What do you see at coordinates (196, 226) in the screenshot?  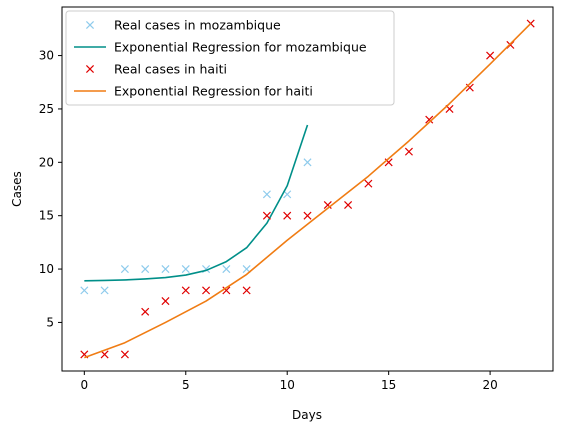 I see `series-real-cases-in-mozambique` at bounding box center [196, 226].